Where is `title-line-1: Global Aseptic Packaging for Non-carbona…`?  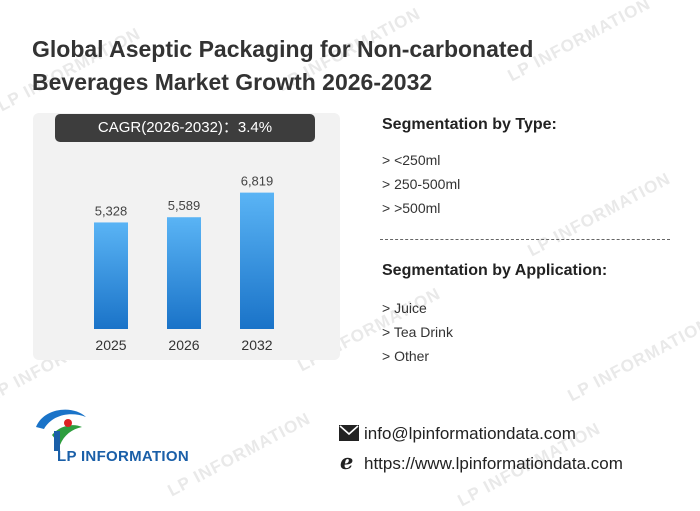 title-line-1: Global Aseptic Packaging for Non-carbona… is located at coordinates (283, 49).